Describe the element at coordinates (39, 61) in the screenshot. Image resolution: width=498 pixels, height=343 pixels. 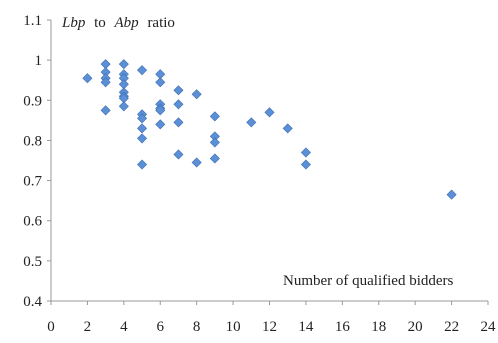
I see `y-tick-label: 1` at that location.